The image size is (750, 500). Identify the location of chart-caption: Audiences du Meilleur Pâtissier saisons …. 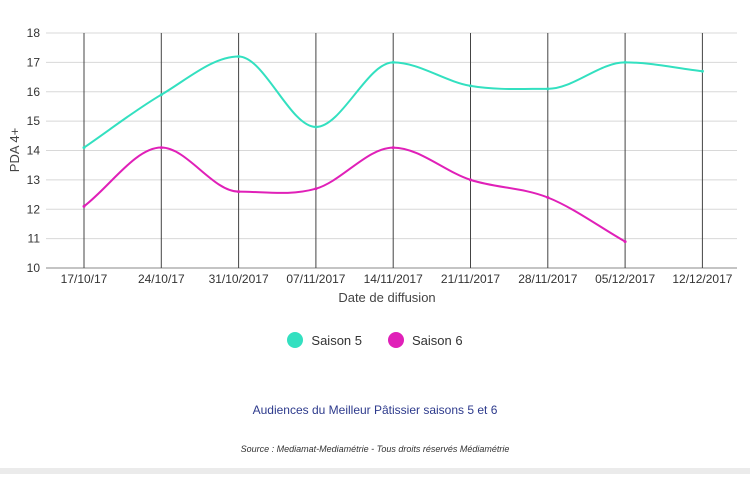
(375, 410).